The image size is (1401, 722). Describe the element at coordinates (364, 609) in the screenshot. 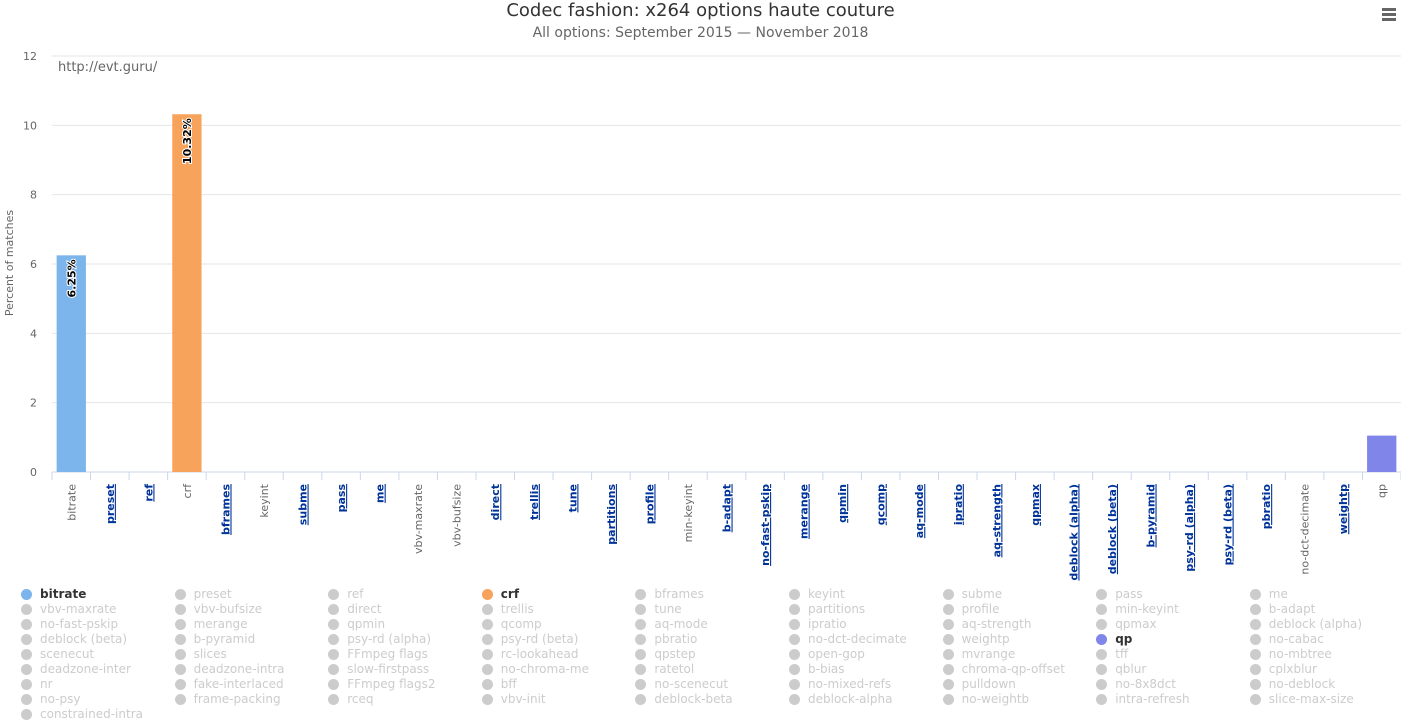

I see `legend-label: direct` at that location.